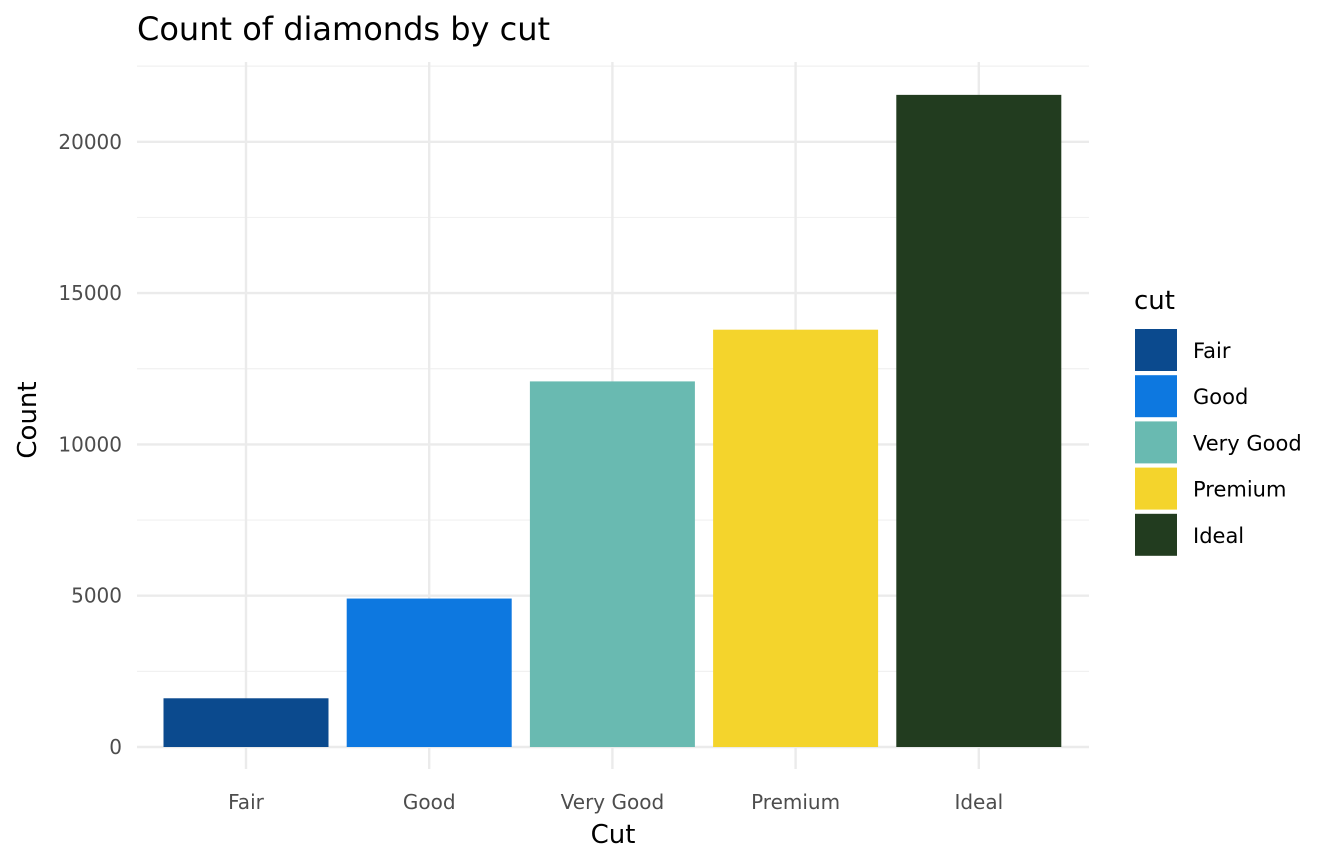 This screenshot has width=1344, height=868. I want to click on bar-ideal, so click(979, 420).